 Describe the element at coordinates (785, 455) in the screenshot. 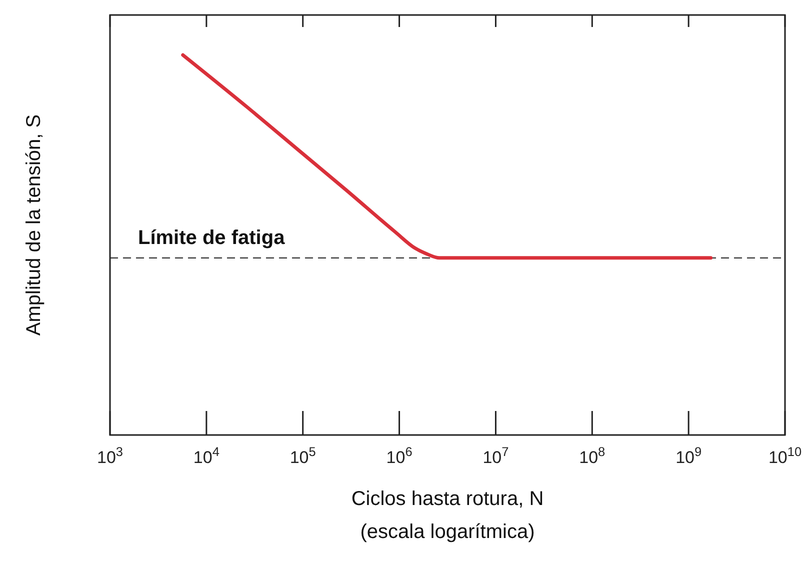

I see `x-tick-label: 10$^{10}$` at that location.